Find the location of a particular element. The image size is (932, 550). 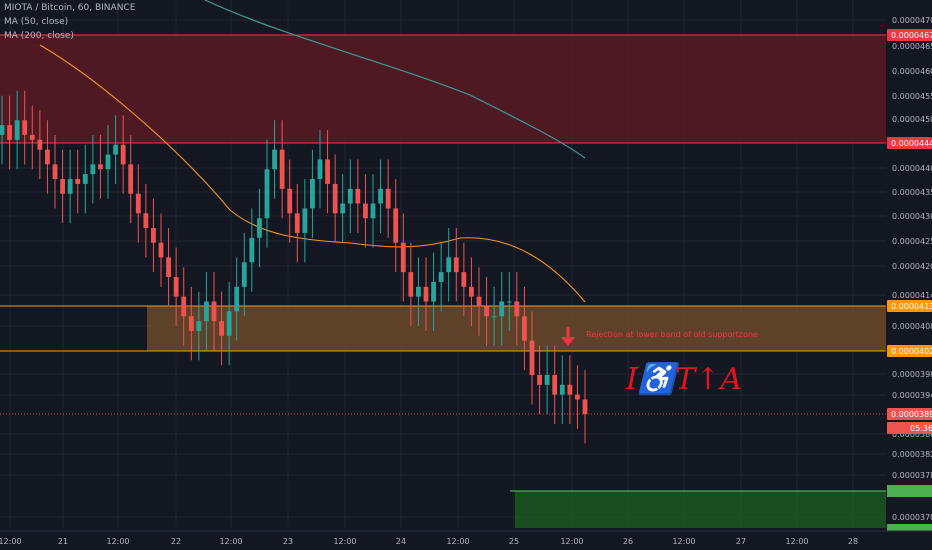

time-axis-bg is located at coordinates (466, 540).